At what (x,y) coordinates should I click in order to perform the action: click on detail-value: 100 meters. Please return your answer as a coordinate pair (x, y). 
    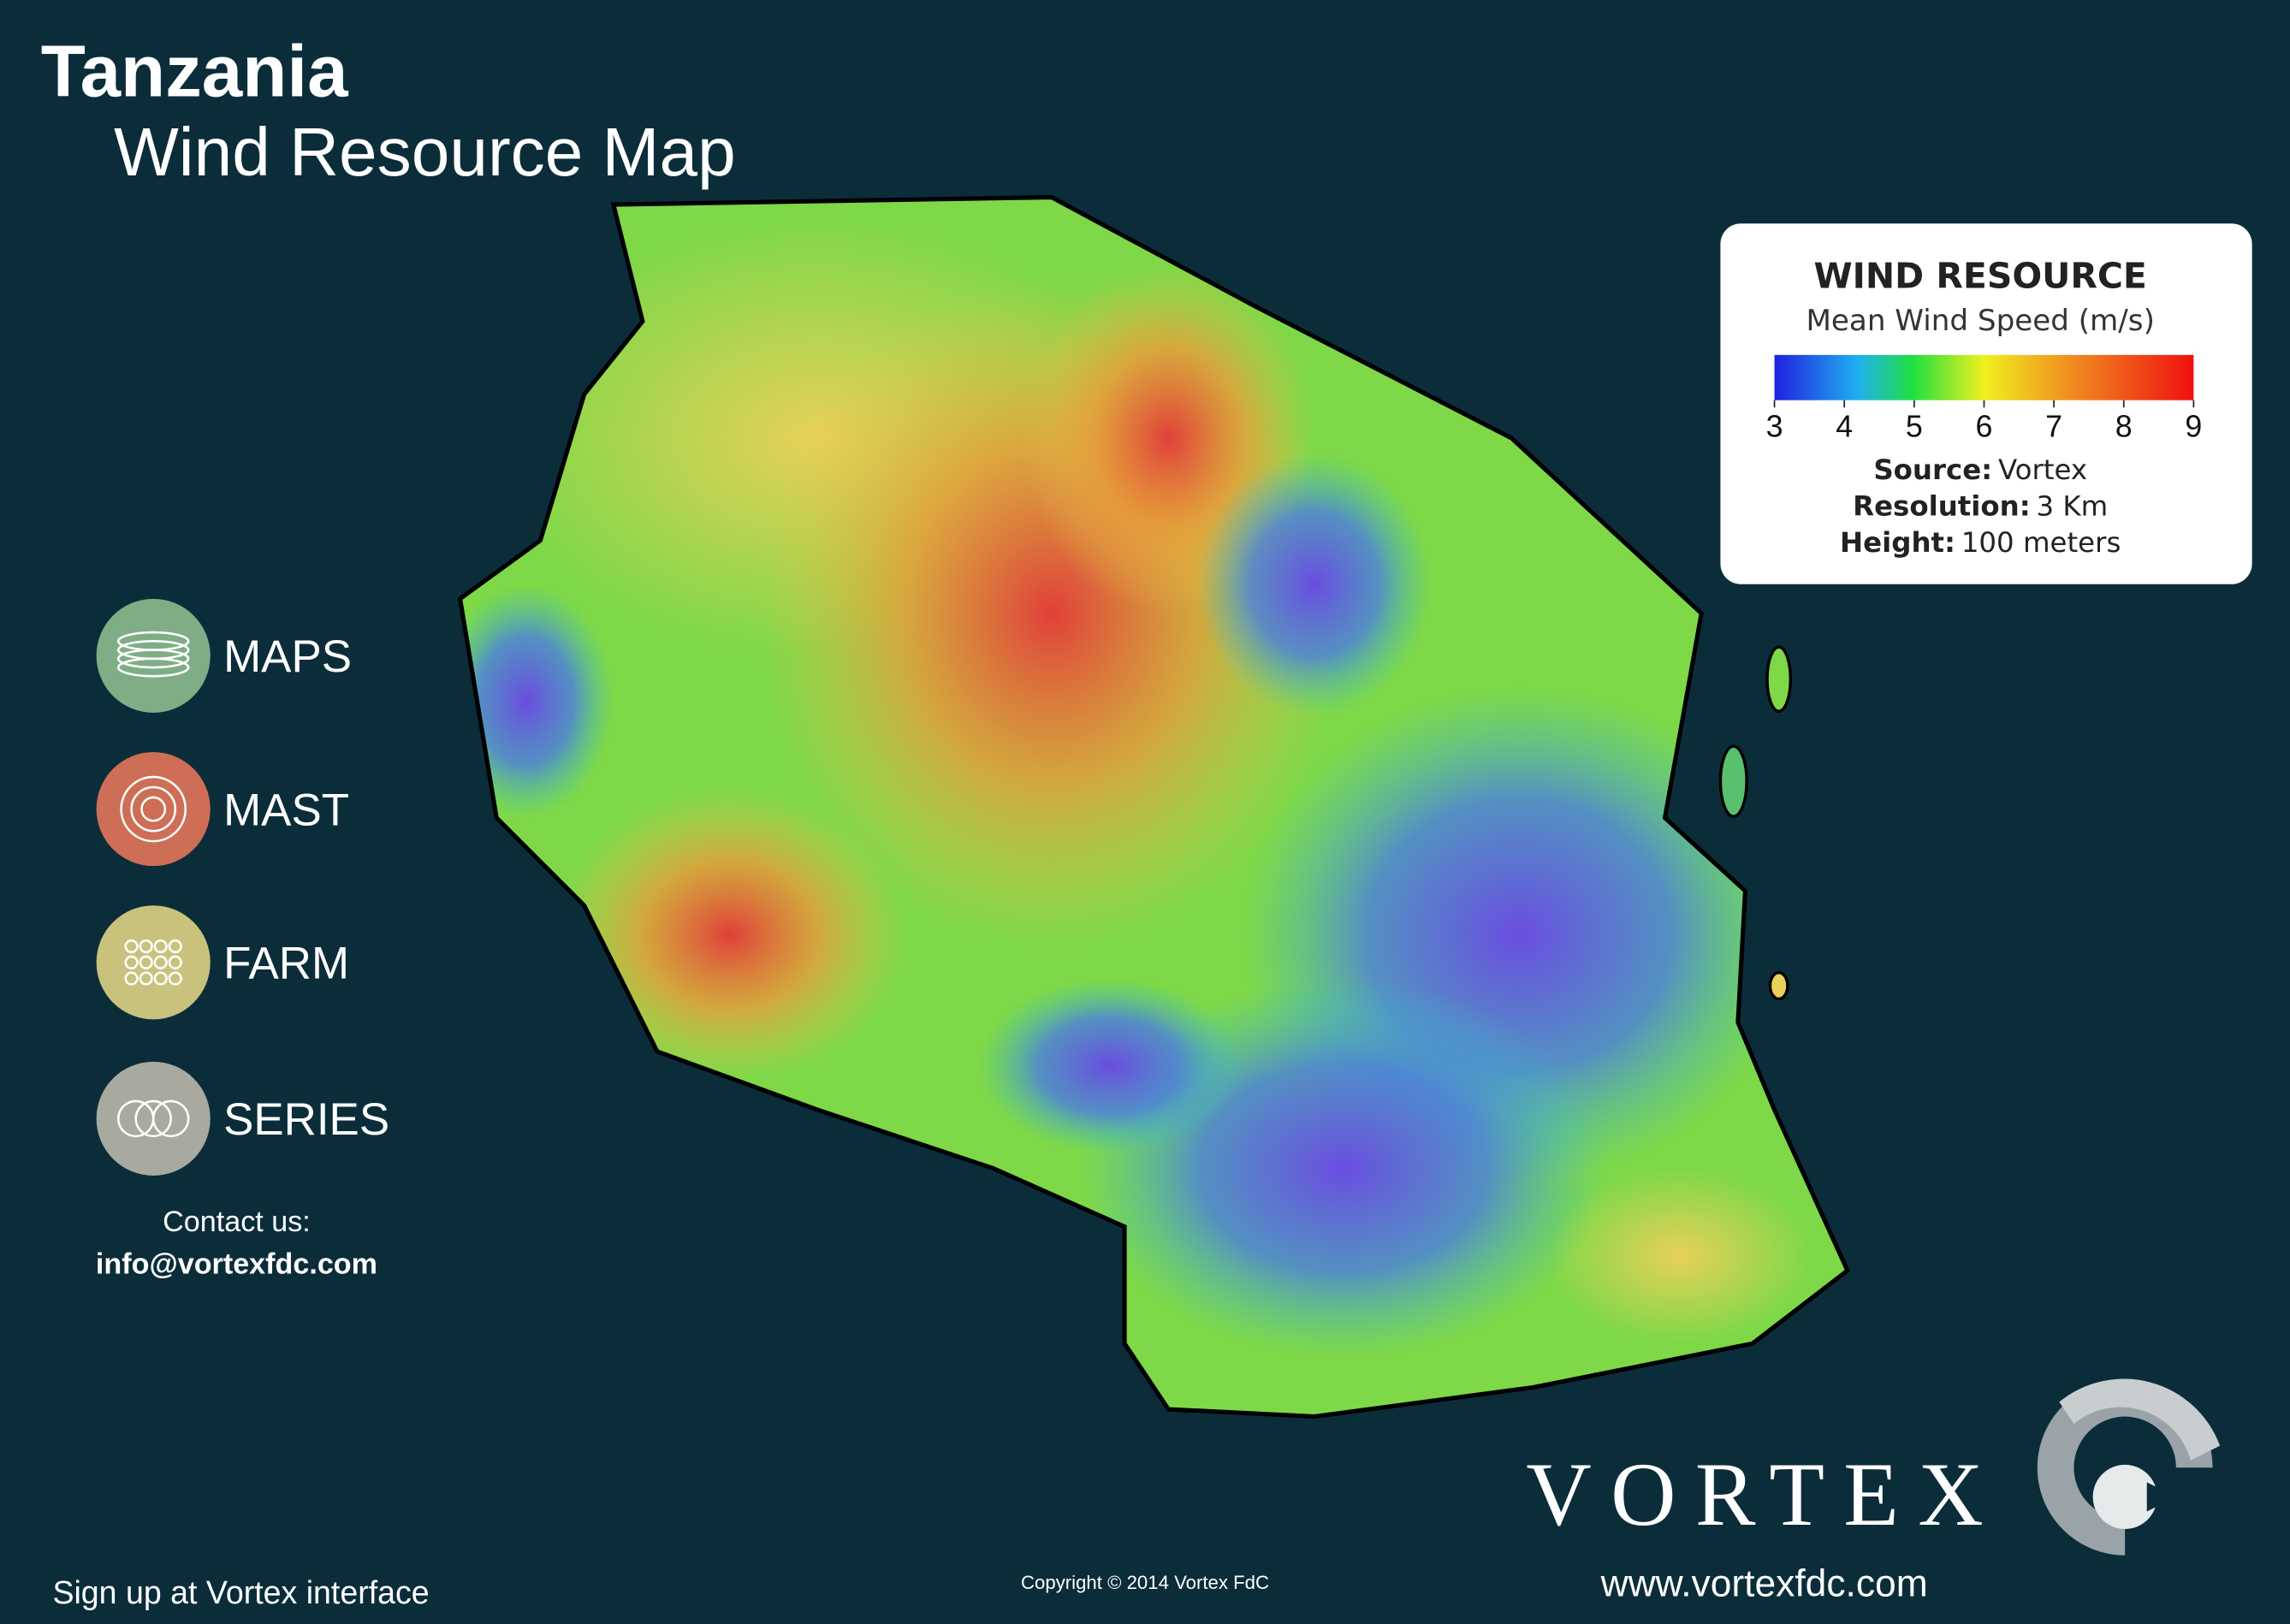
    Looking at the image, I should click on (2041, 542).